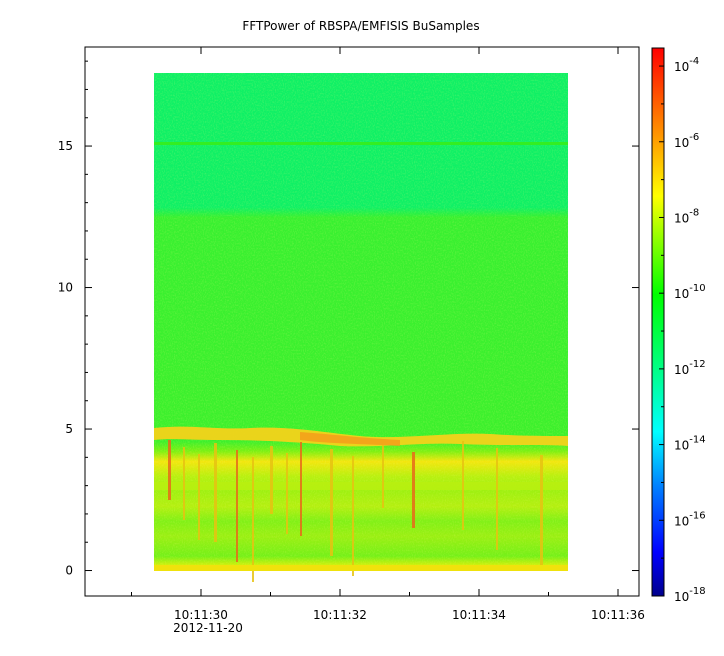 Image resolution: width=724 pixels, height=656 pixels. Describe the element at coordinates (69, 429) in the screenshot. I see `y-tick-label: 5` at that location.